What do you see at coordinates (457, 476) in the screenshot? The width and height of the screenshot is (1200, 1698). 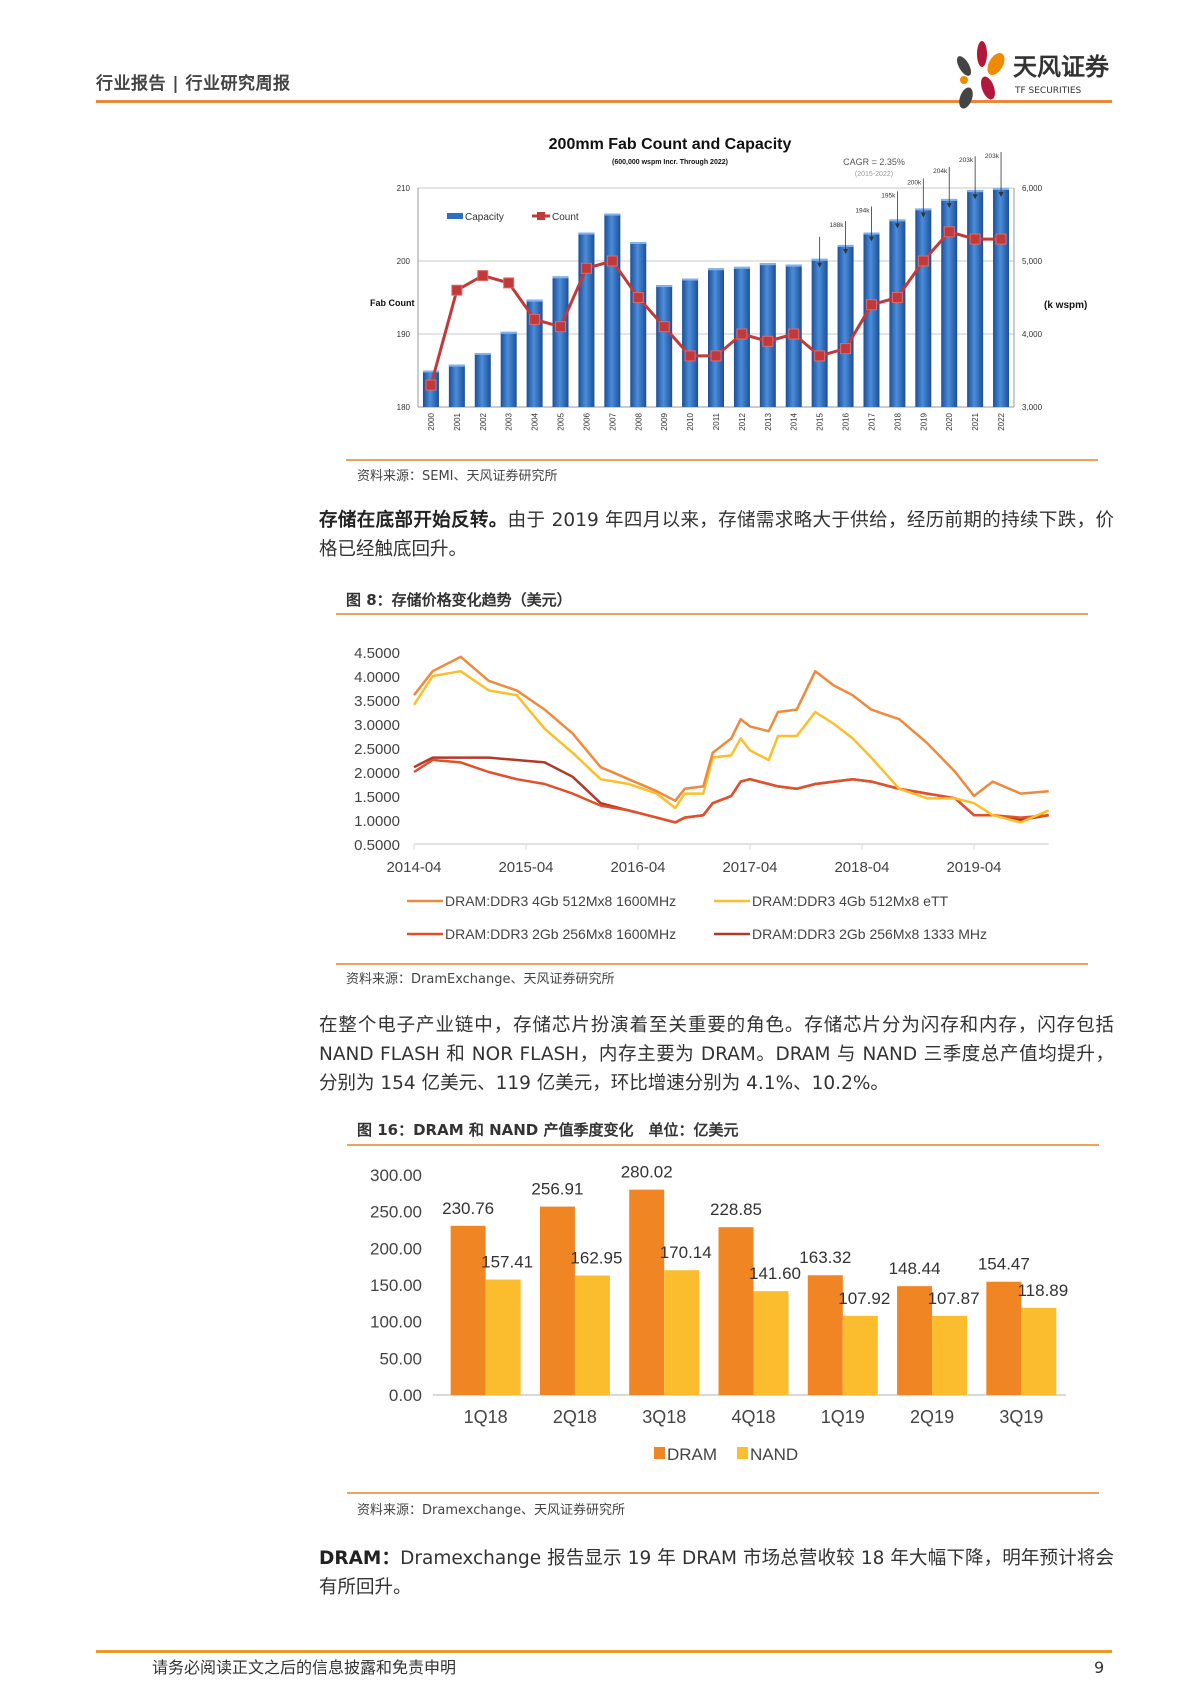 I see `figure-source: 资料来源：SEMI、天风证券研究所` at bounding box center [457, 476].